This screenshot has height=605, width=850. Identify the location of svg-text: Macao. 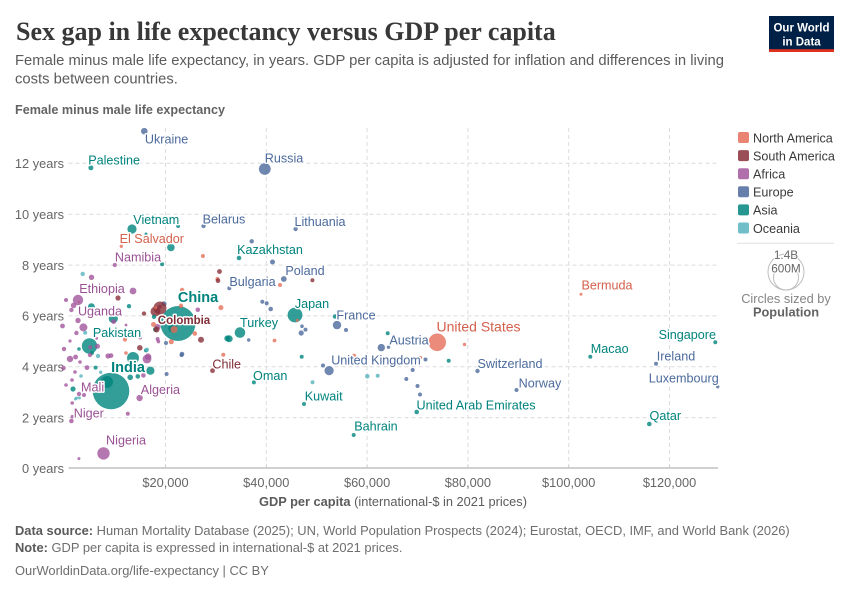
(610, 349).